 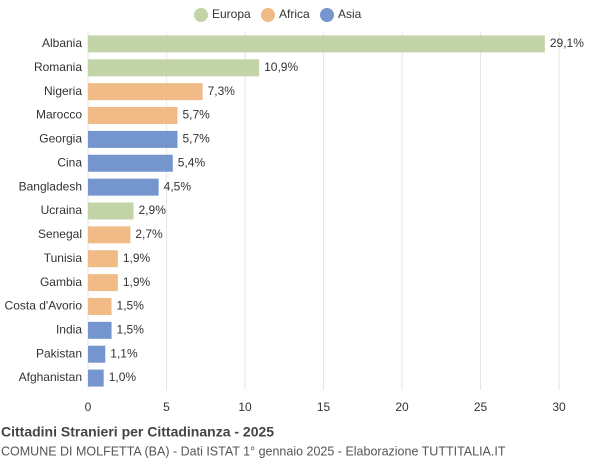 I want to click on y-tick-label: Afghanistan, so click(x=50, y=377).